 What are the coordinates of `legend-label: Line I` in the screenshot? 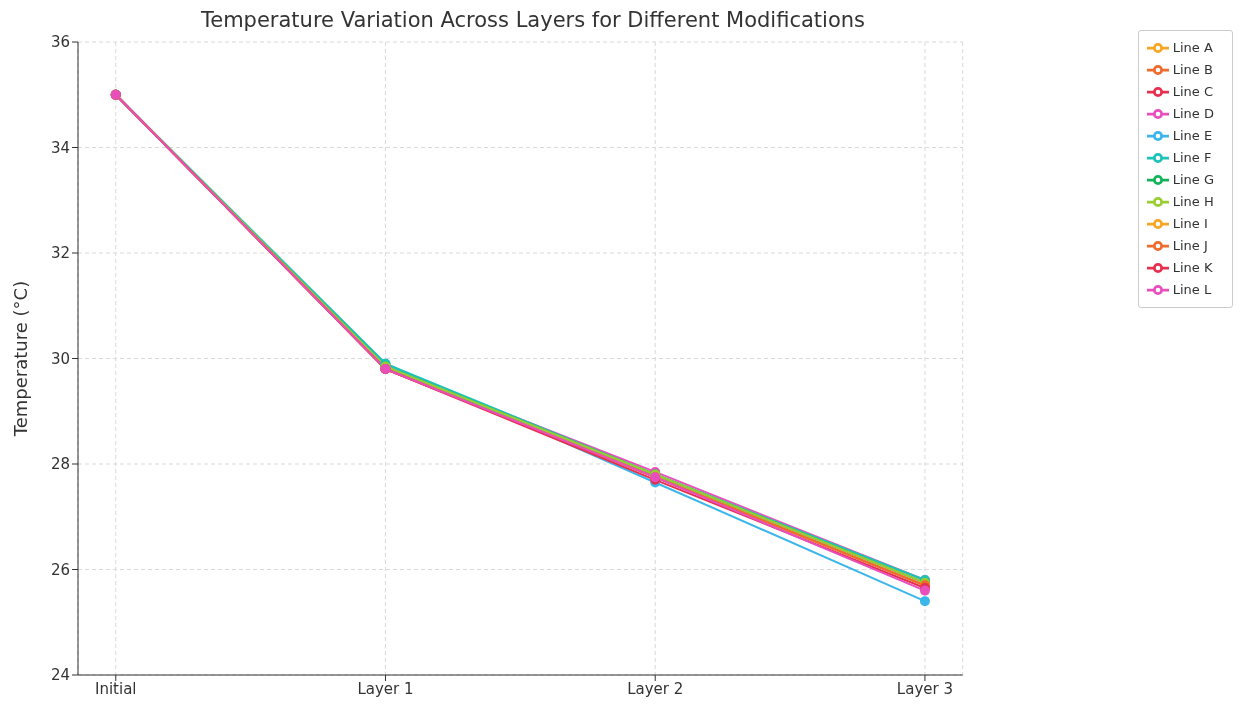 It's located at (1190, 223).